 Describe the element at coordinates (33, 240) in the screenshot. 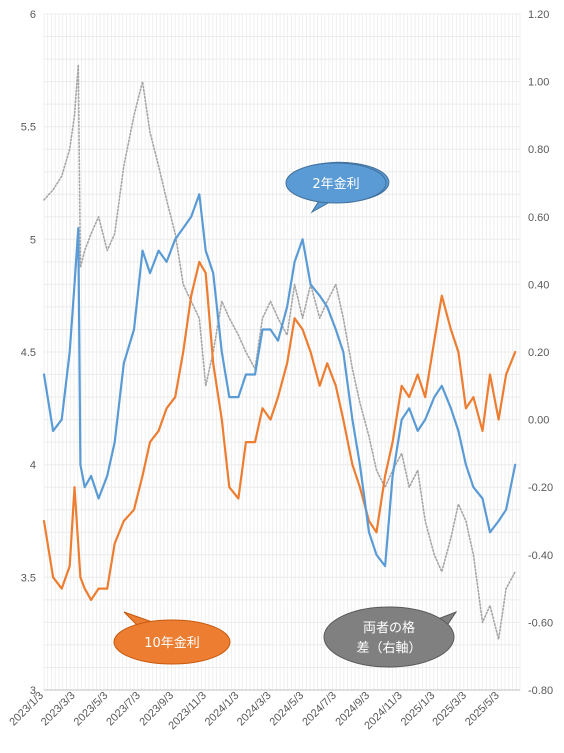

I see `left-tick-label: 5` at that location.